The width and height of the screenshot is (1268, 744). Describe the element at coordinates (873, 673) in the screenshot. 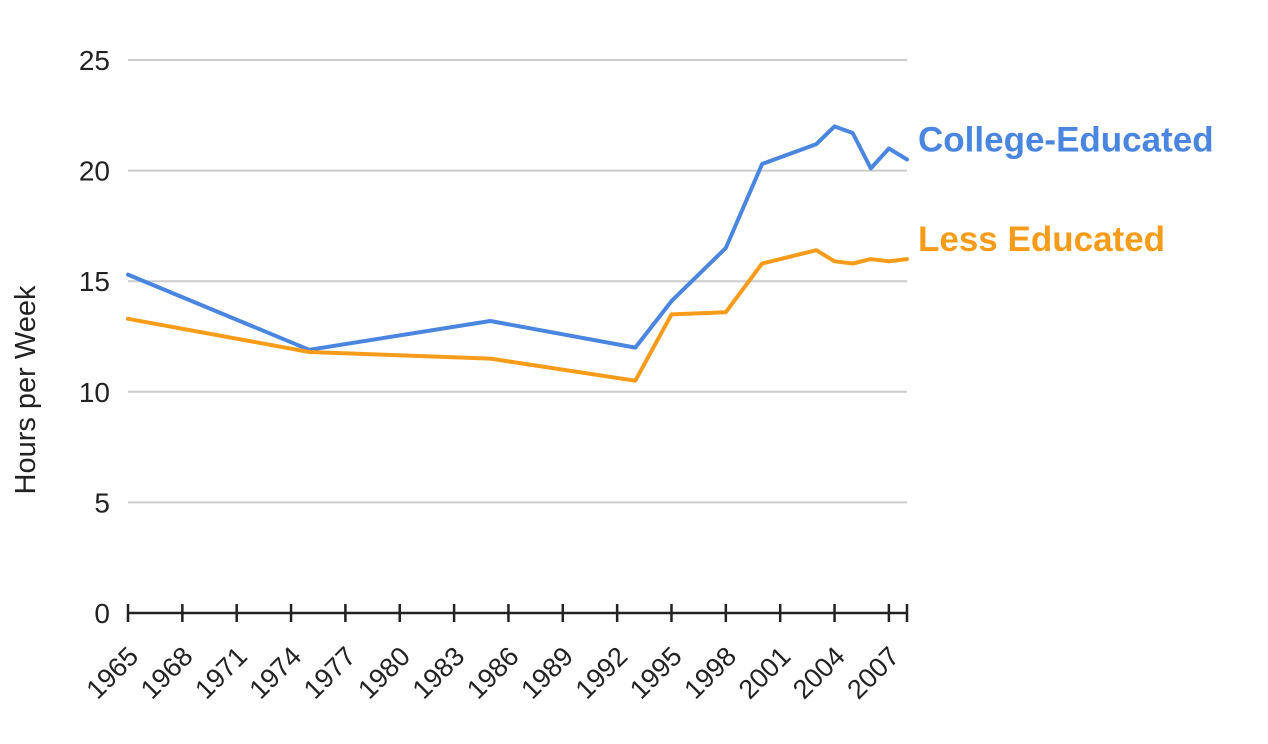

I see `x-tick-label: 2007` at that location.